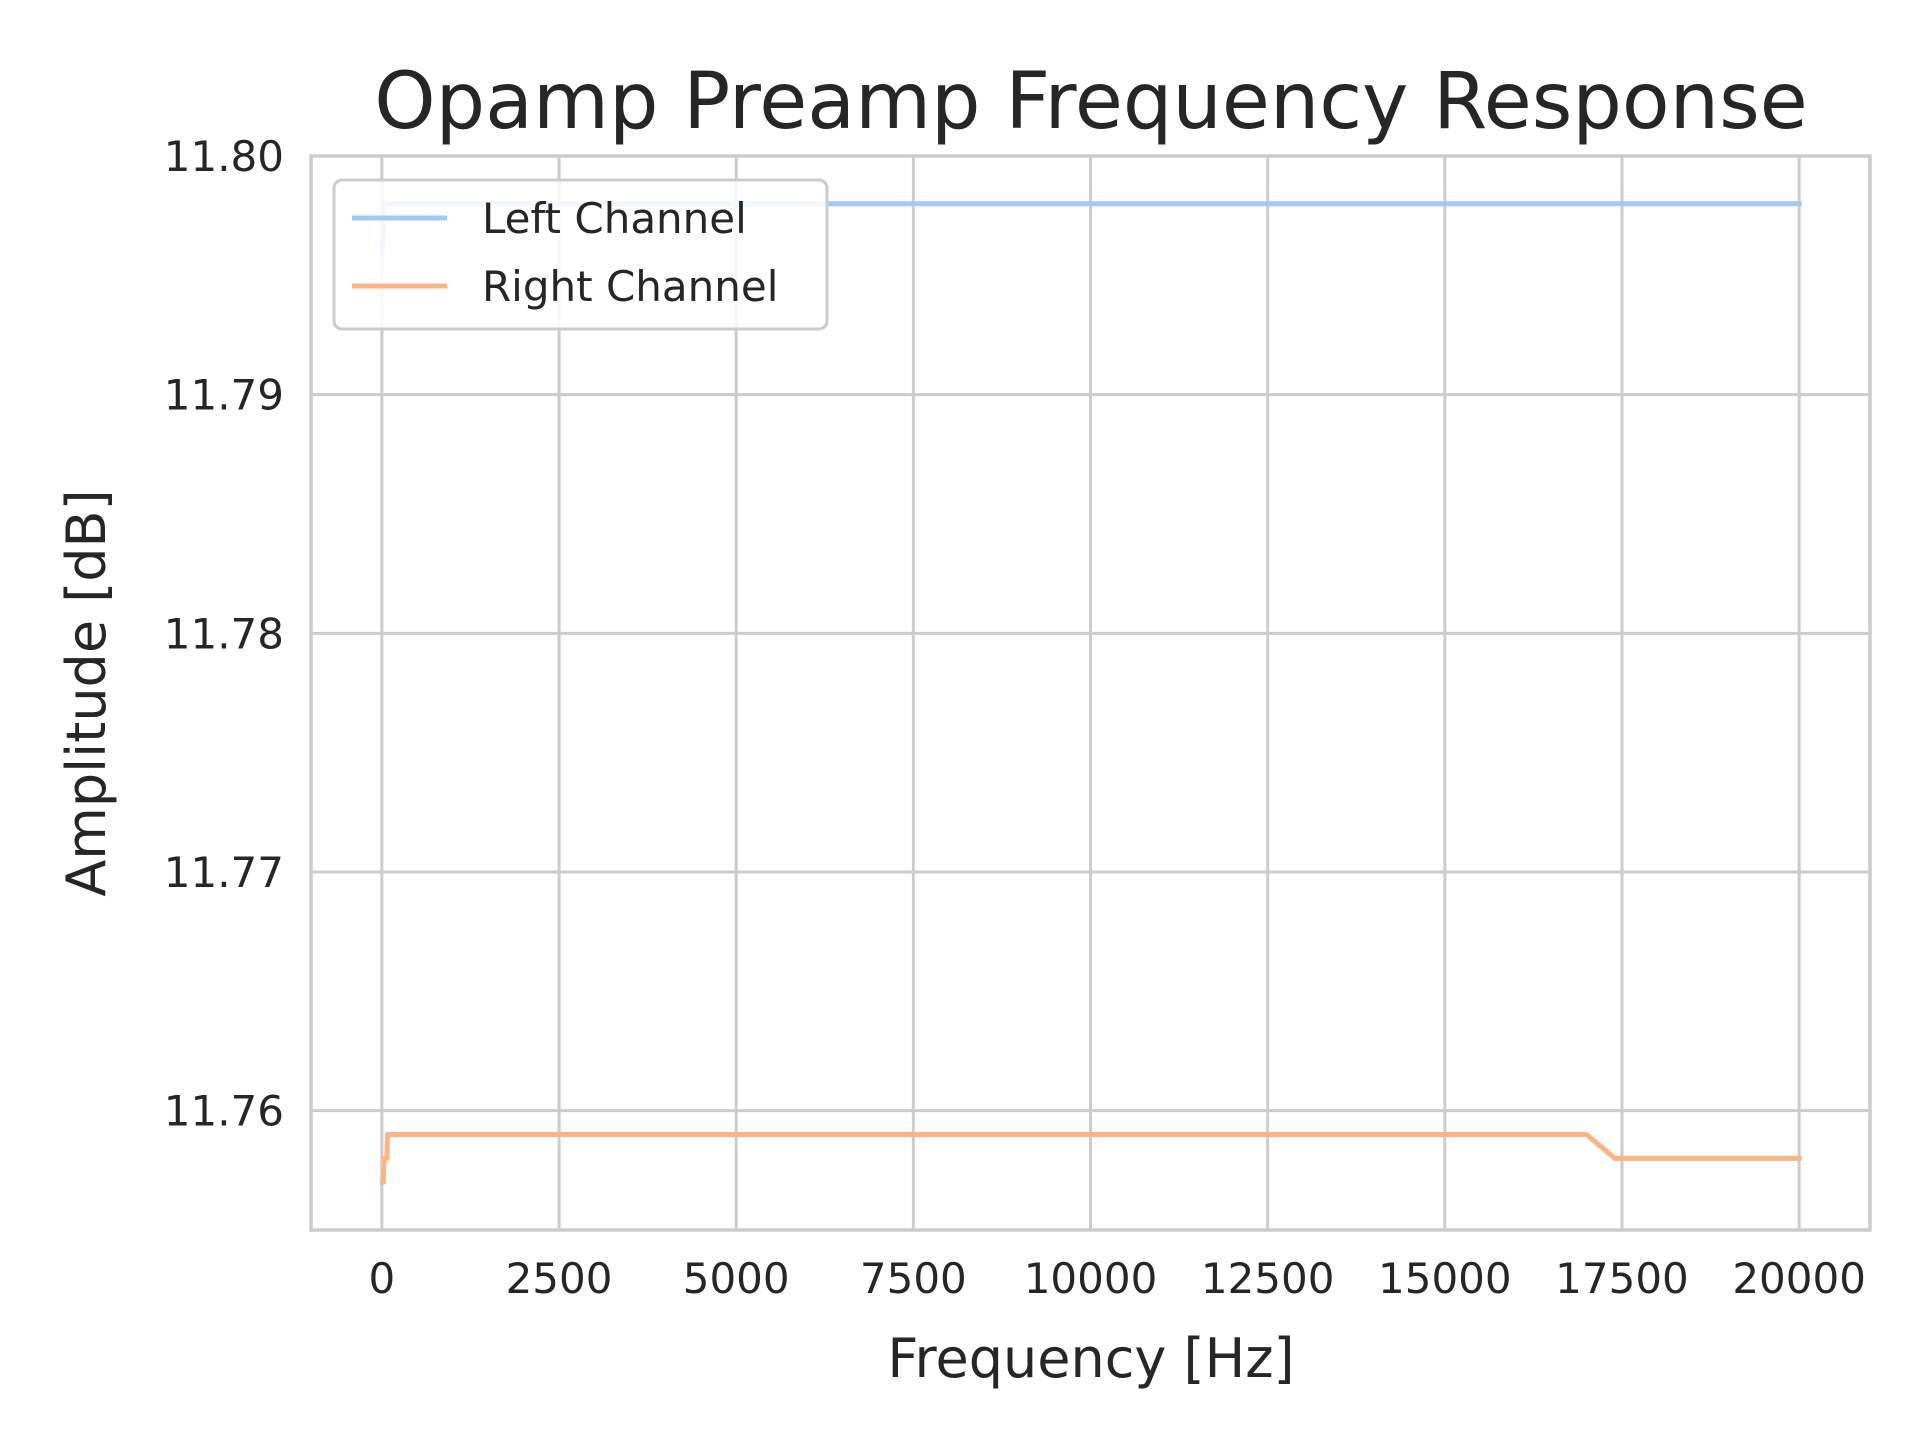 The image size is (1920, 1440). I want to click on x-tick-label: 15000, so click(1445, 1278).